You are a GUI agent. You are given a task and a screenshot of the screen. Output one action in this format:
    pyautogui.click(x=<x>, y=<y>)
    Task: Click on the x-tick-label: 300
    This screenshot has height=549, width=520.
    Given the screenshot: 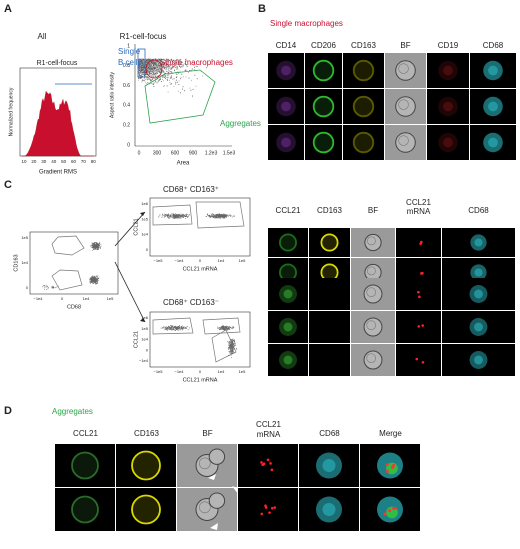 What is the action you would take?
    pyautogui.click(x=157, y=153)
    